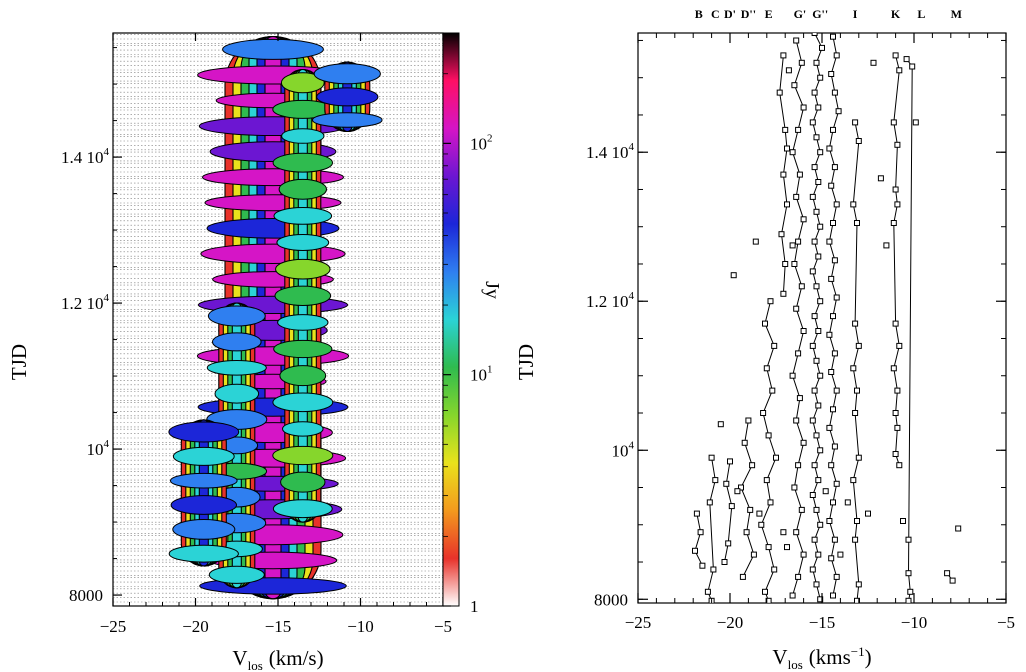 The image size is (1026, 672). I want to click on right-y-axis-label: TJD, so click(526, 362).